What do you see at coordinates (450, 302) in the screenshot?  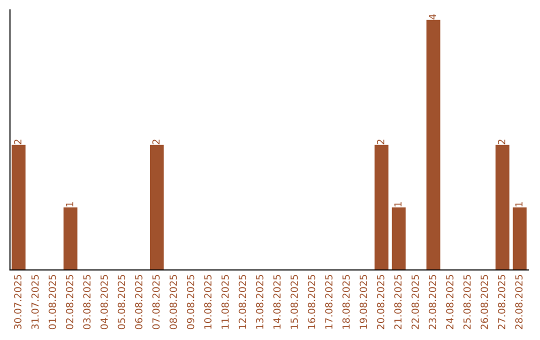 I see `x-tick-label: 24.08.2025` at bounding box center [450, 302].